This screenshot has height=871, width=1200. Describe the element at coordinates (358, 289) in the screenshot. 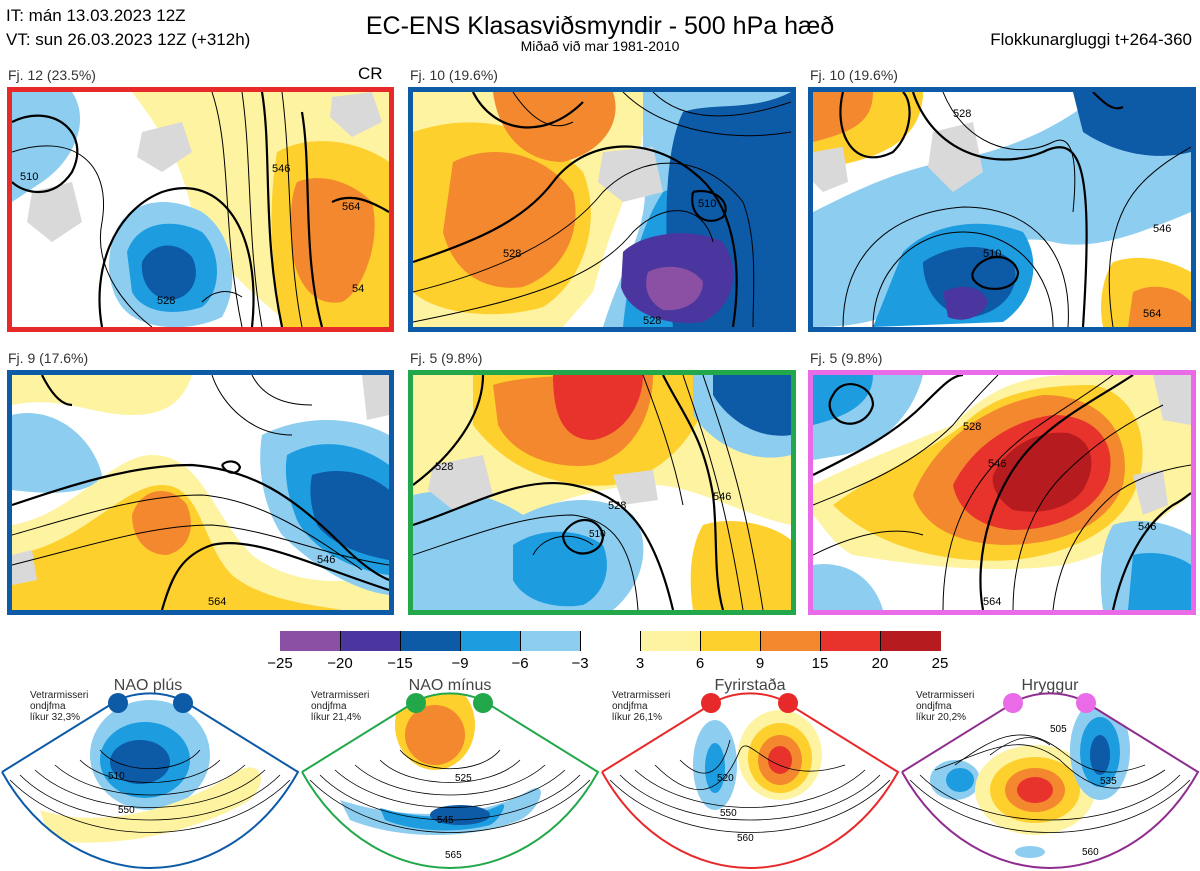

I see `contour-label: 54` at that location.